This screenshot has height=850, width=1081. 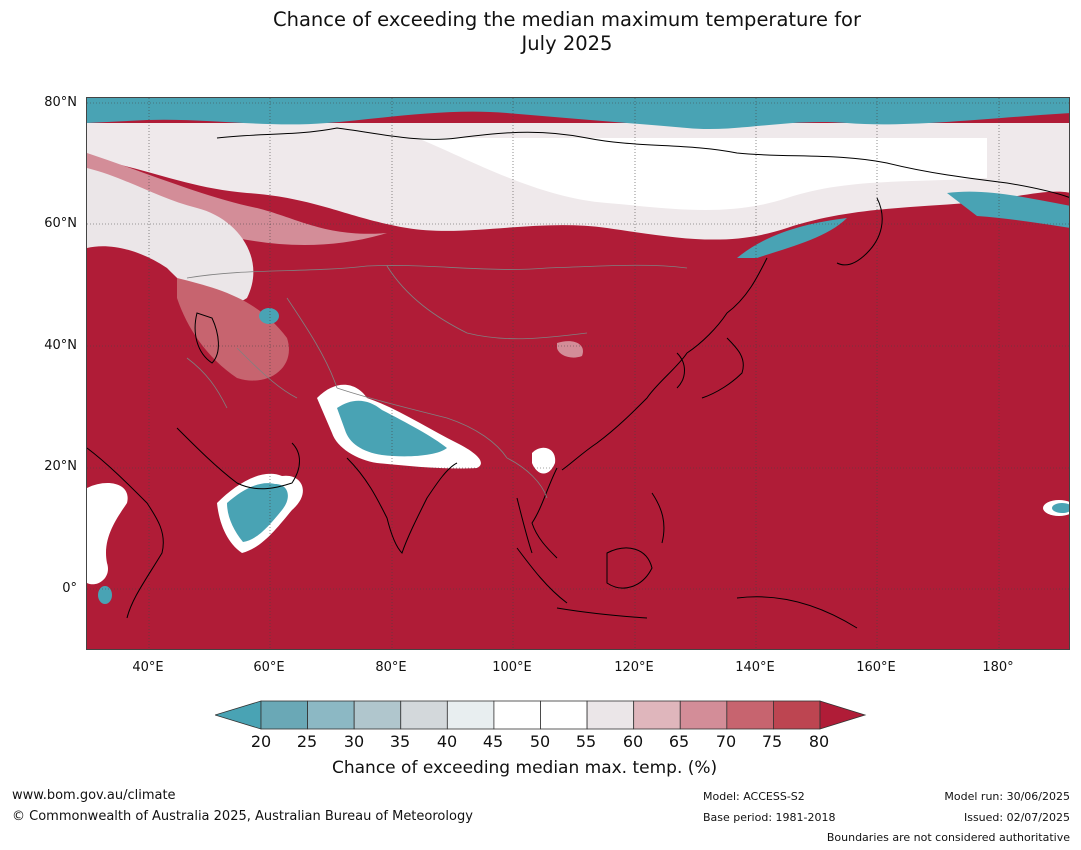 I want to click on colorbar-segments, so click(x=540, y=715).